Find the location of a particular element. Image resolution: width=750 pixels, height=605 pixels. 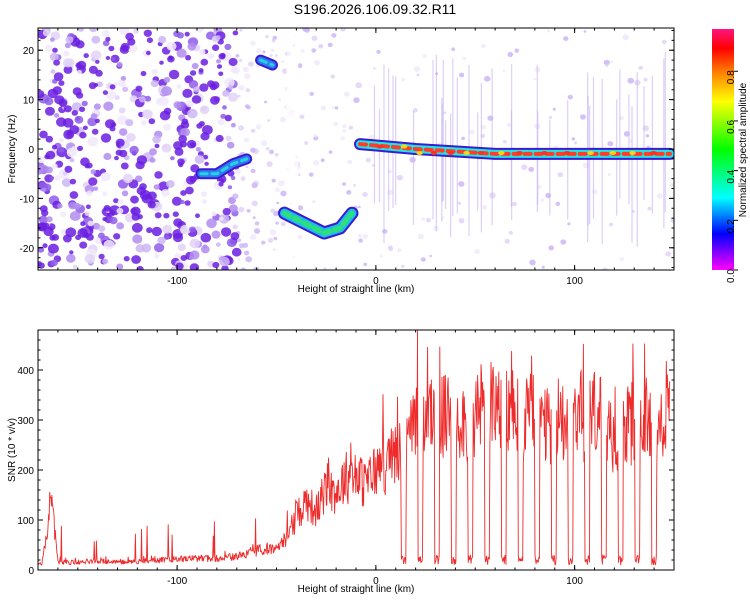

spectrogram-y-tick-label: 20 is located at coordinates (29, 51).